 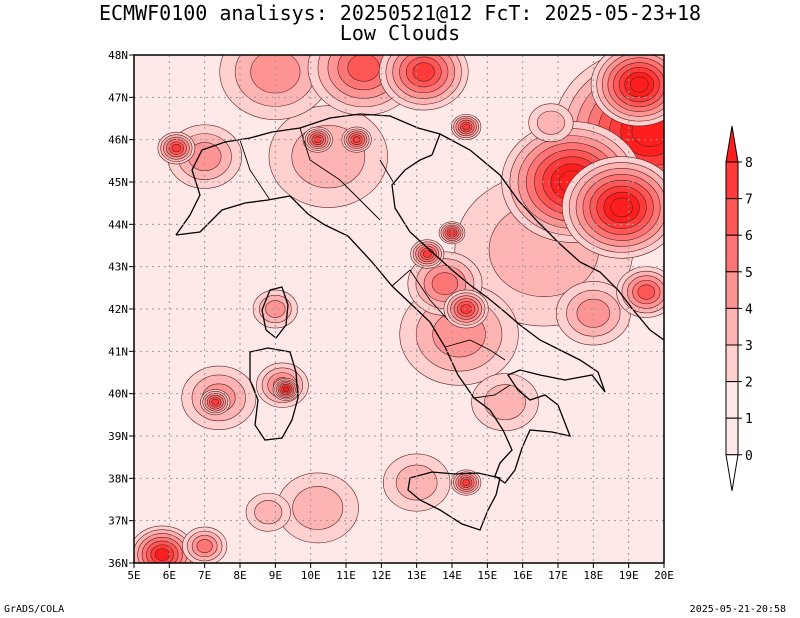 What do you see at coordinates (381, 575) in the screenshot?
I see `x-tick-label: 12E` at bounding box center [381, 575].